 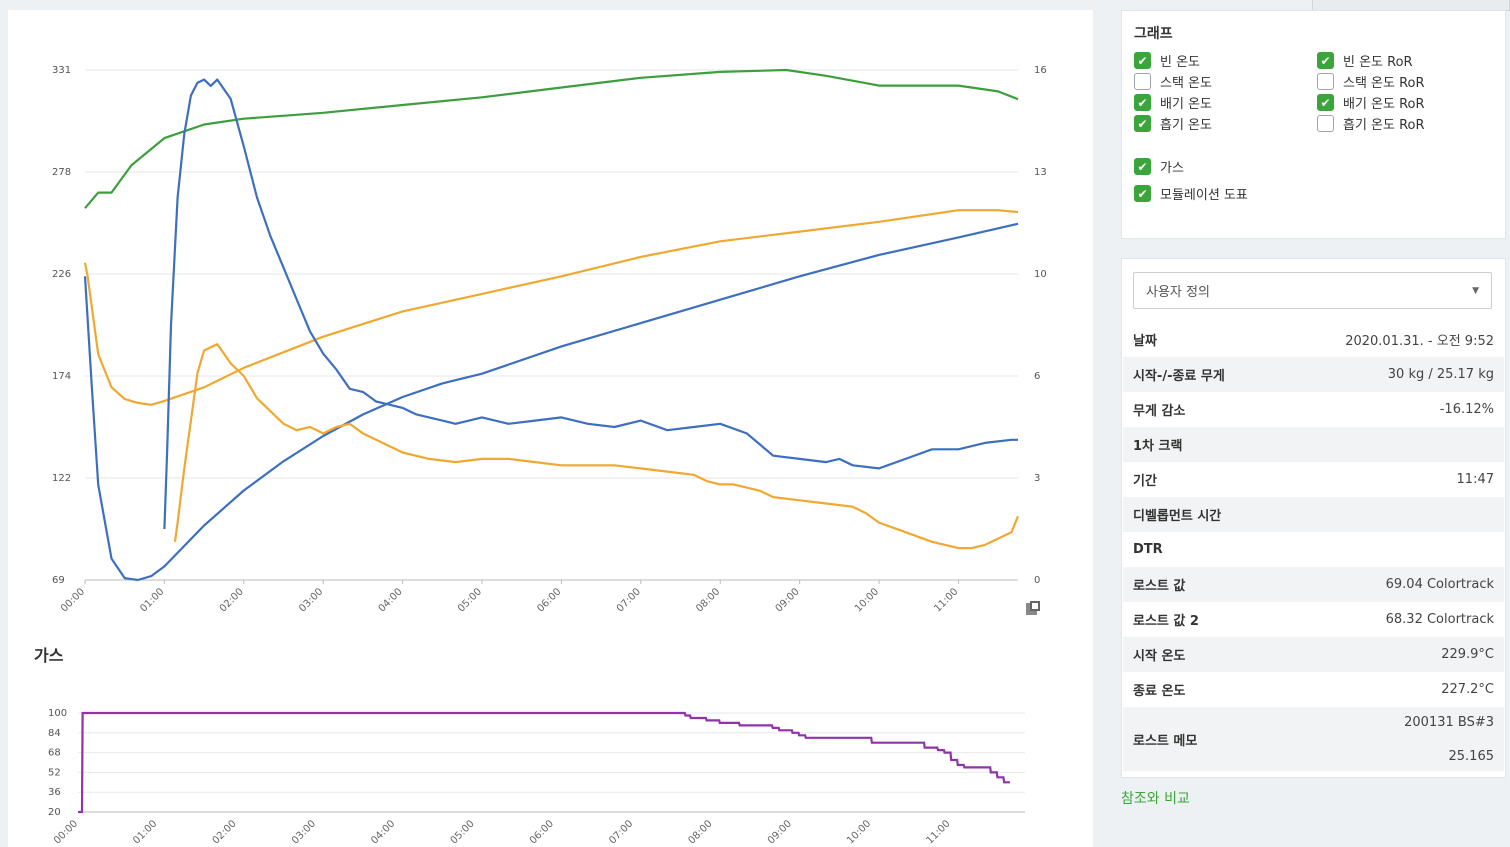 What do you see at coordinates (1180, 62) in the screenshot?
I see `checkbox-label: 빈 온도` at bounding box center [1180, 62].